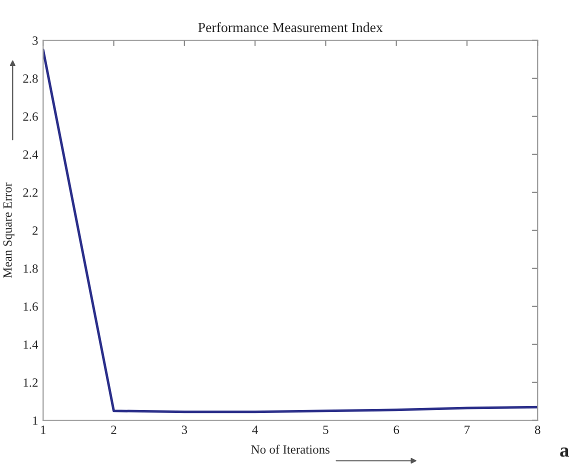  What do you see at coordinates (35, 40) in the screenshot?
I see `y-tick-label: 3` at bounding box center [35, 40].